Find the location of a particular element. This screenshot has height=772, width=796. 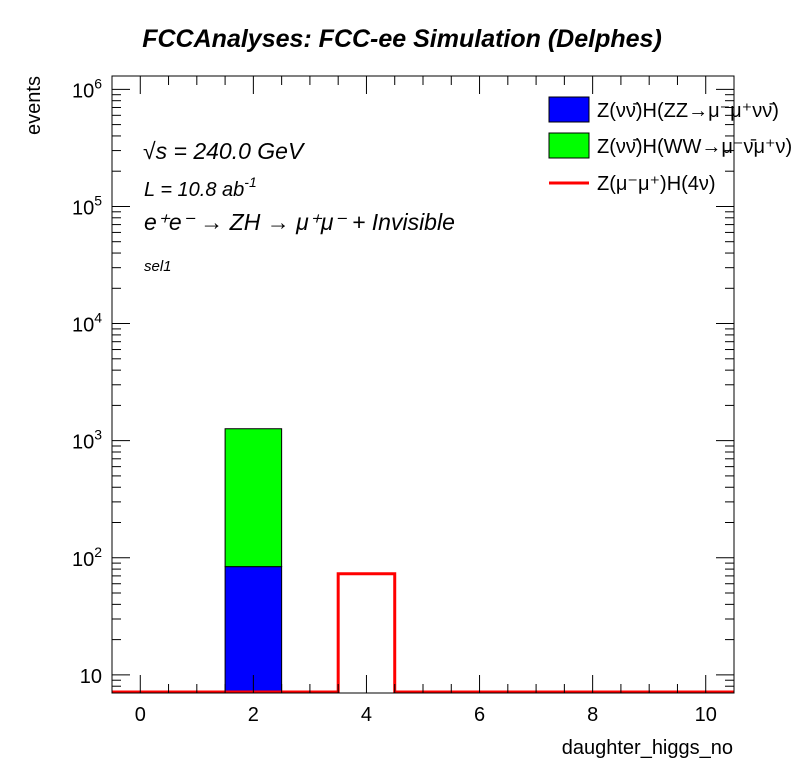

legend-label-4nu: Z(μ⁻μ⁺)H(4ν) is located at coordinates (656, 184).